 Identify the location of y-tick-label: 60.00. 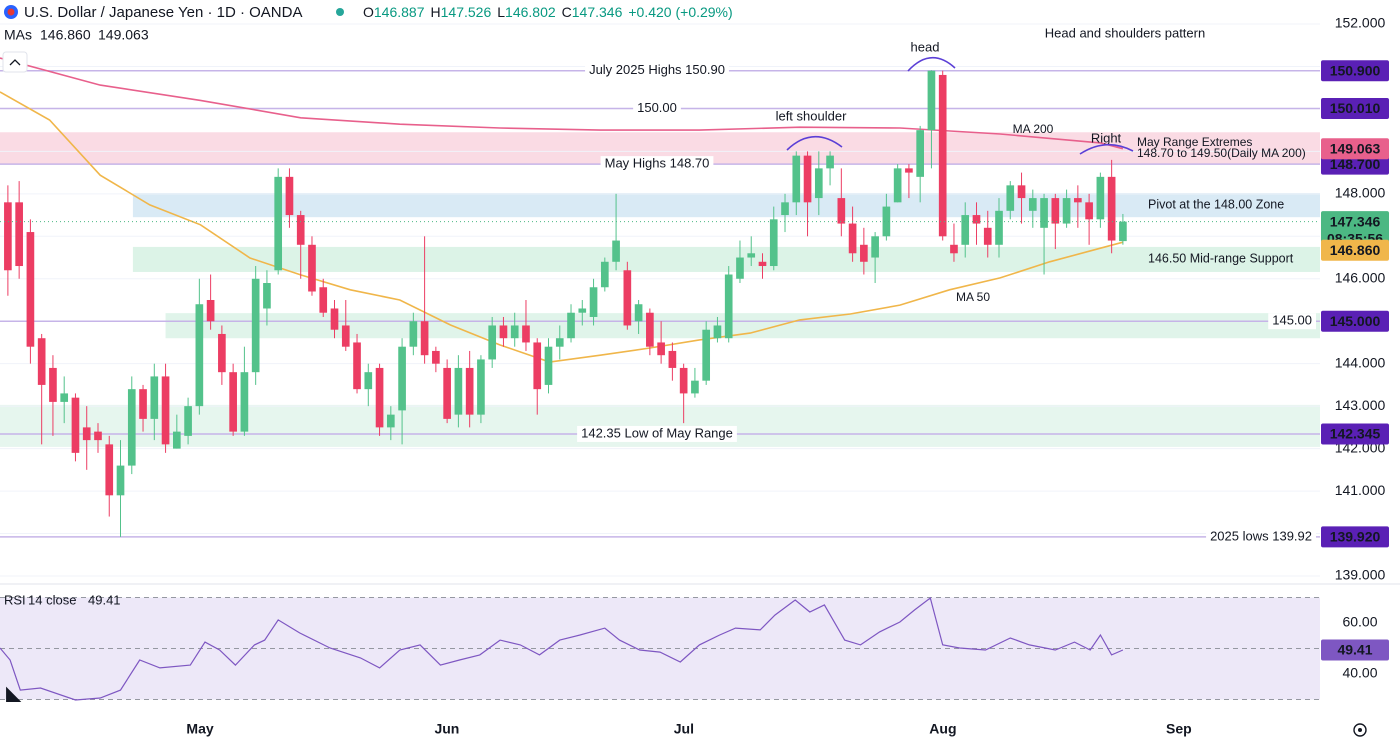
(1359, 622).